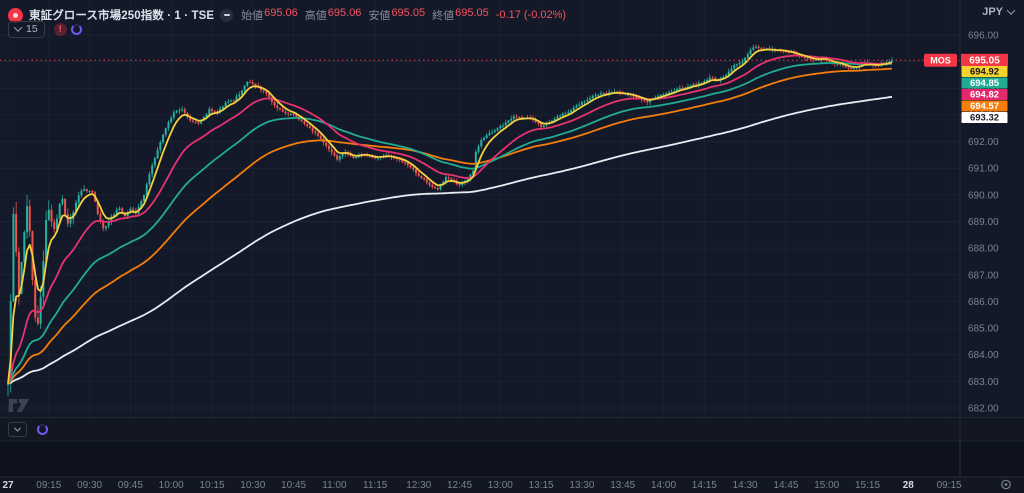 This screenshot has width=1024, height=493. Describe the element at coordinates (983, 195) in the screenshot. I see `svg-text: 690.00` at that location.